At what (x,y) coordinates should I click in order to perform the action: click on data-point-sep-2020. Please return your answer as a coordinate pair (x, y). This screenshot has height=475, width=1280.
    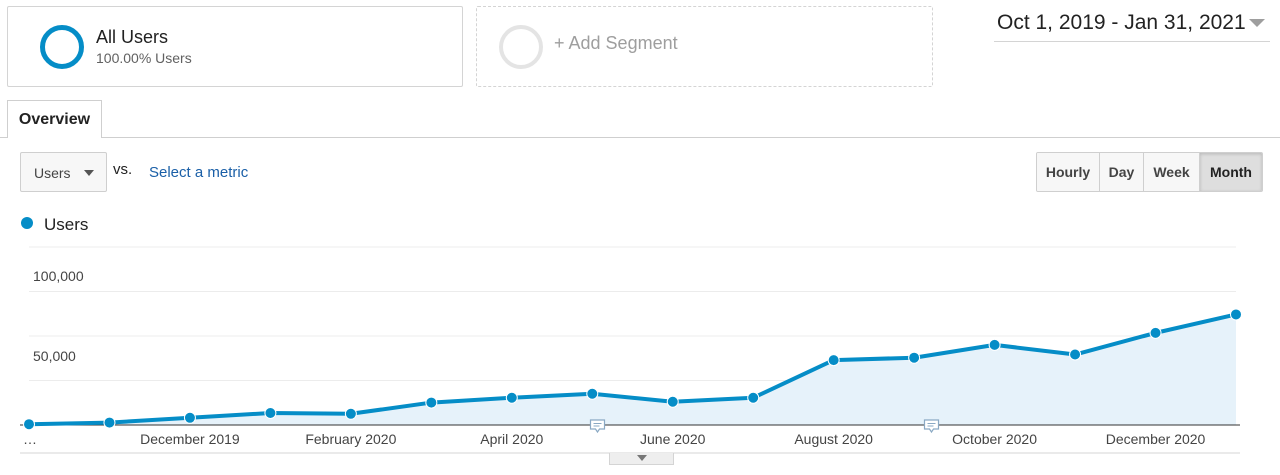
    Looking at the image, I should click on (914, 357).